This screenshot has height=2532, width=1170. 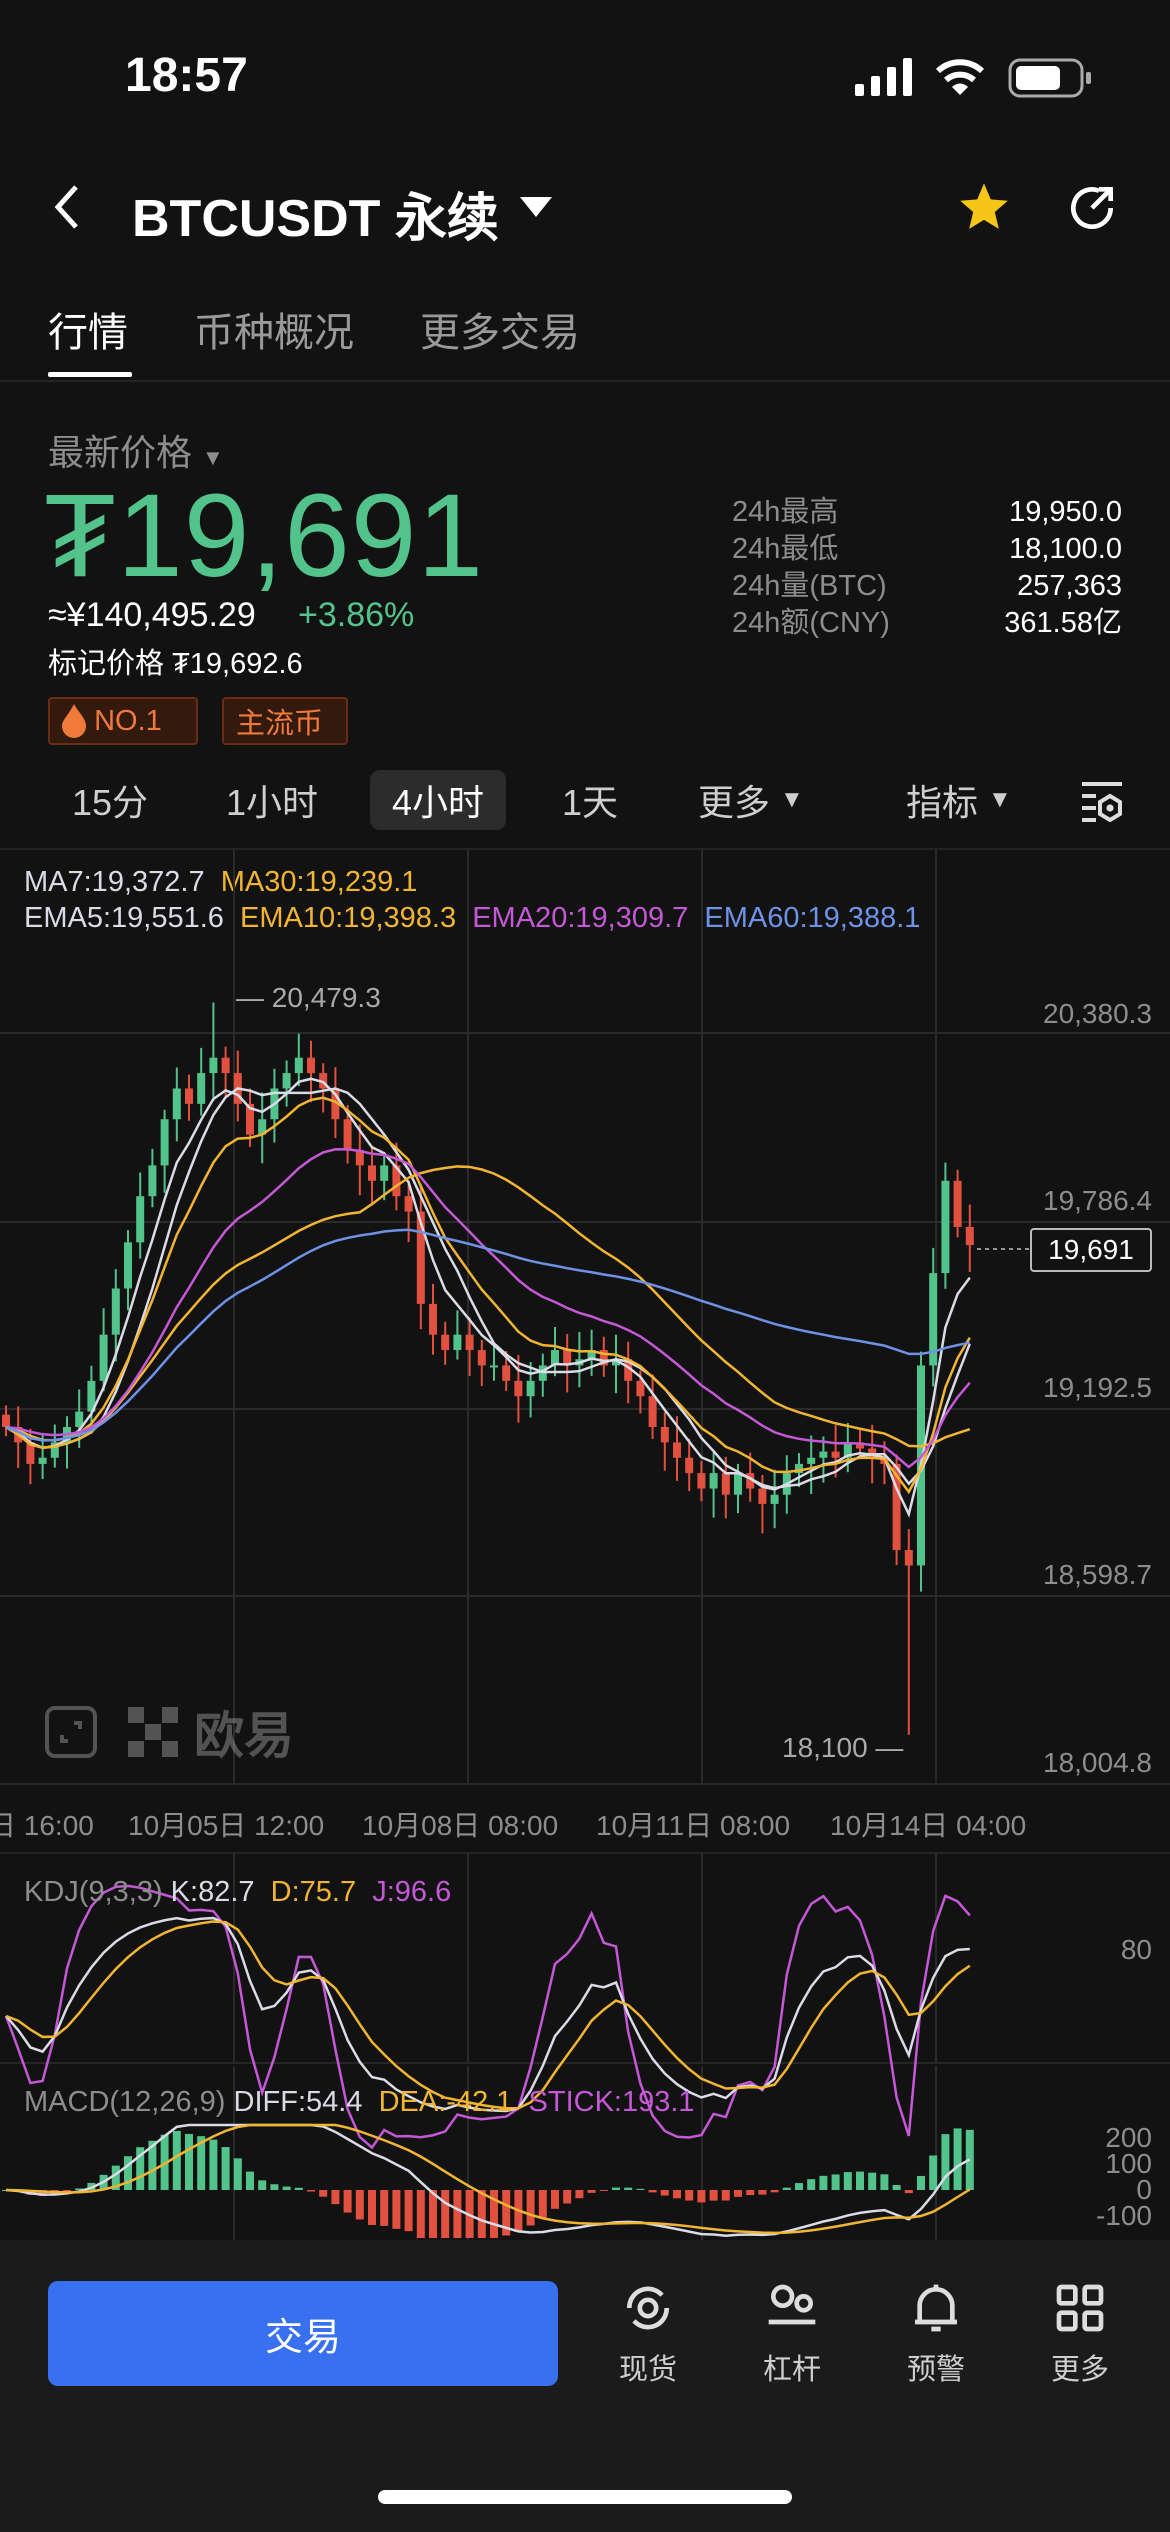 What do you see at coordinates (1080, 2308) in the screenshot?
I see `grid-icon` at bounding box center [1080, 2308].